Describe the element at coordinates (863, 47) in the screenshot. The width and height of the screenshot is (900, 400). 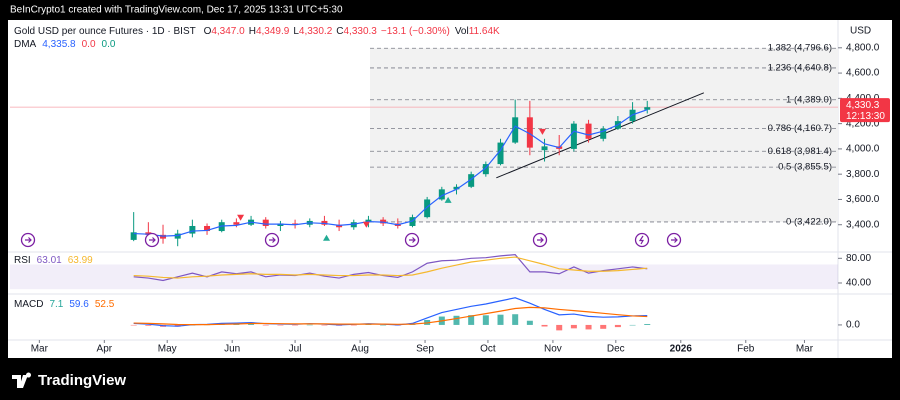
I see `y-tick-label: 4,800.0` at that location.